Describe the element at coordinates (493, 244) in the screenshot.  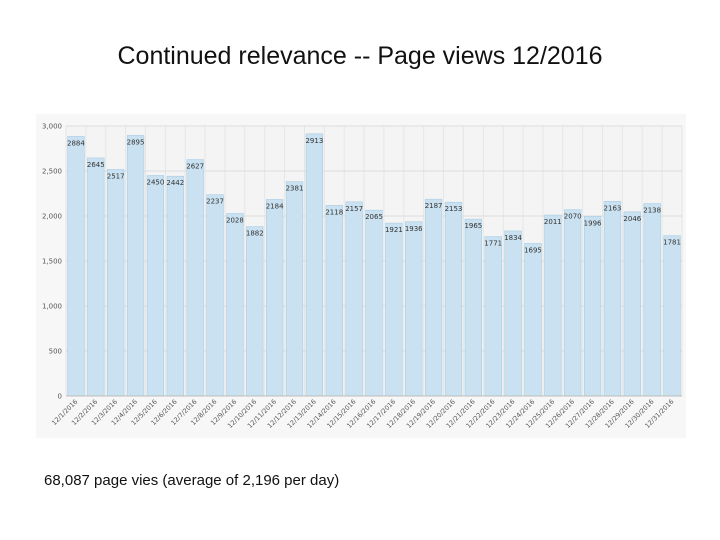
I see `data-label: 1771` at that location.